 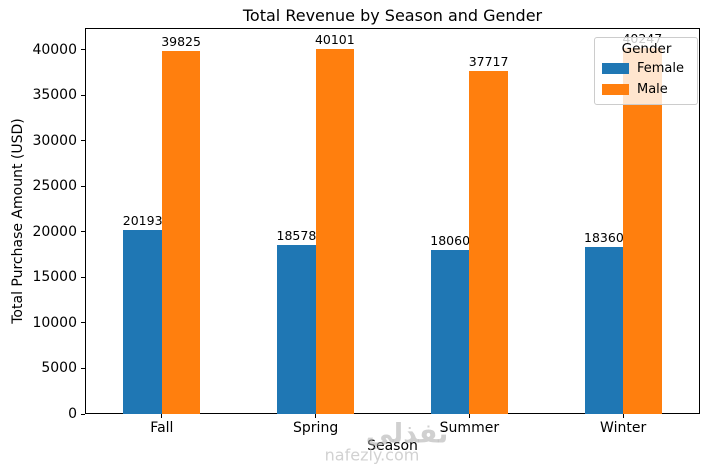 What do you see at coordinates (142, 221) in the screenshot?
I see `bar-value-label: 20193` at bounding box center [142, 221].